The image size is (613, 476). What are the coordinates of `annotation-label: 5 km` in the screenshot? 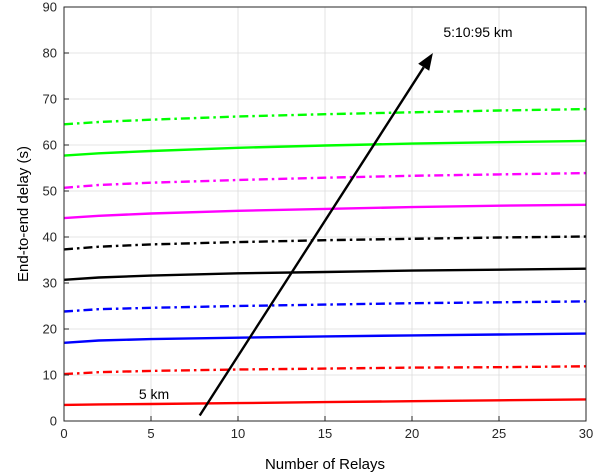 It's located at (154, 394).